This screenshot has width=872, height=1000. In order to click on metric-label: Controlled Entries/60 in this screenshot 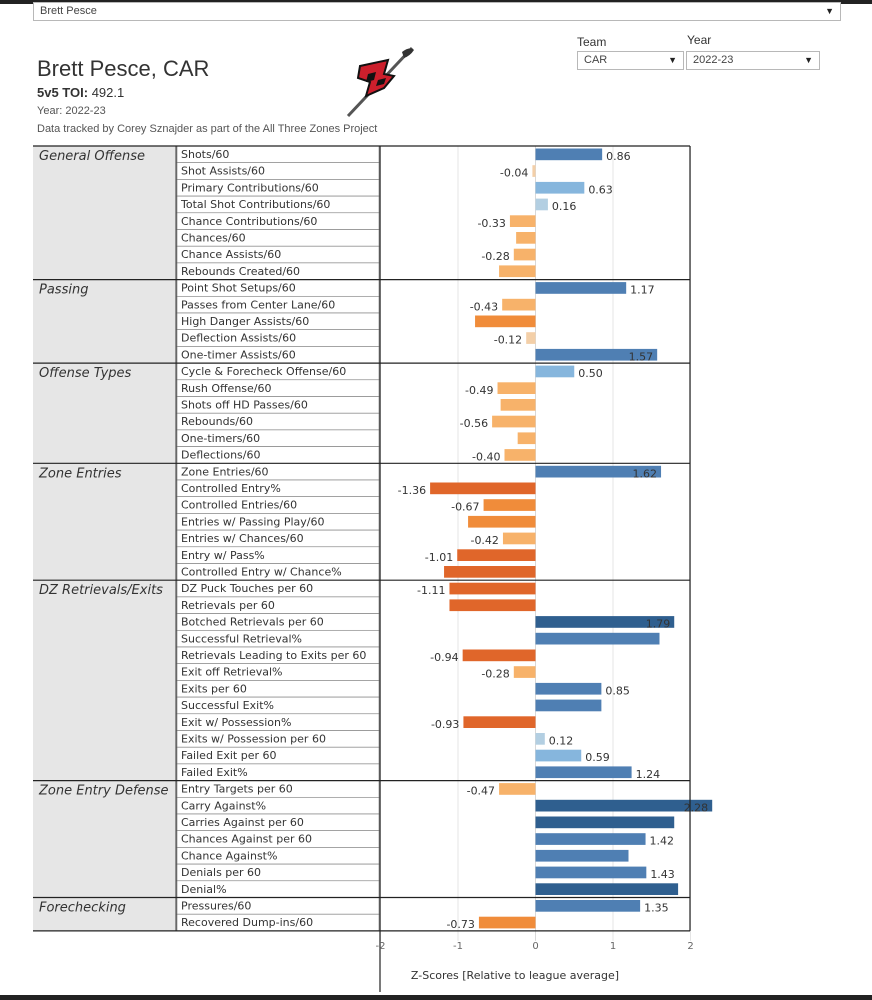, I will do `click(239, 505)`.